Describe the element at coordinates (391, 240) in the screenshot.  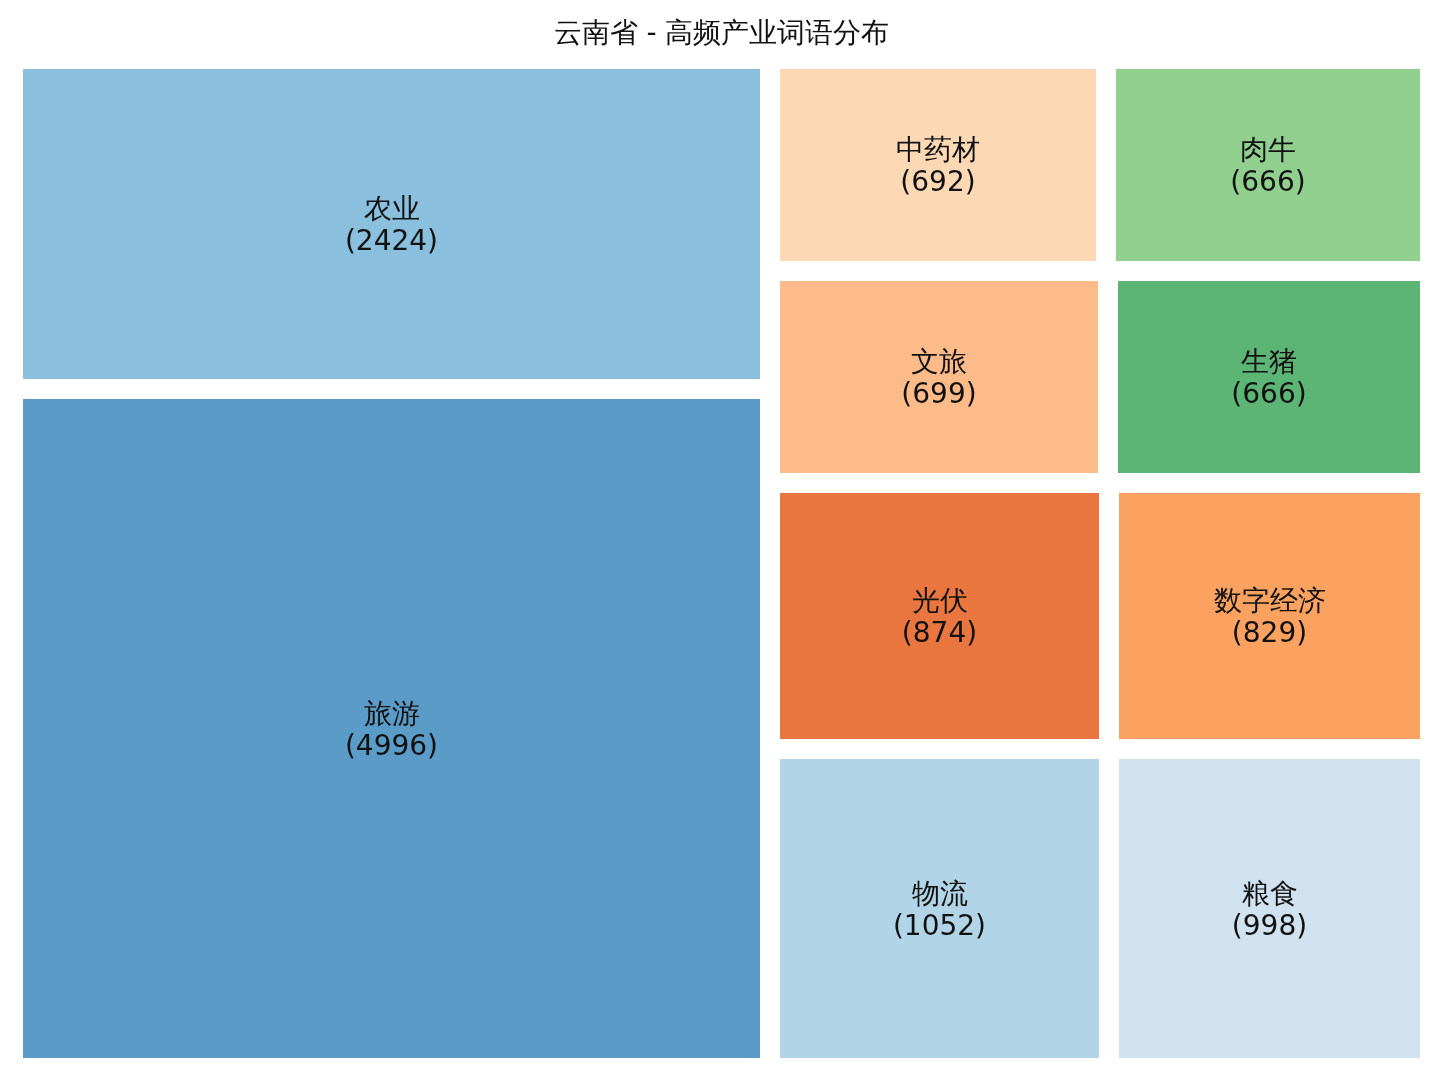
I see `data-label: (2424)` at that location.